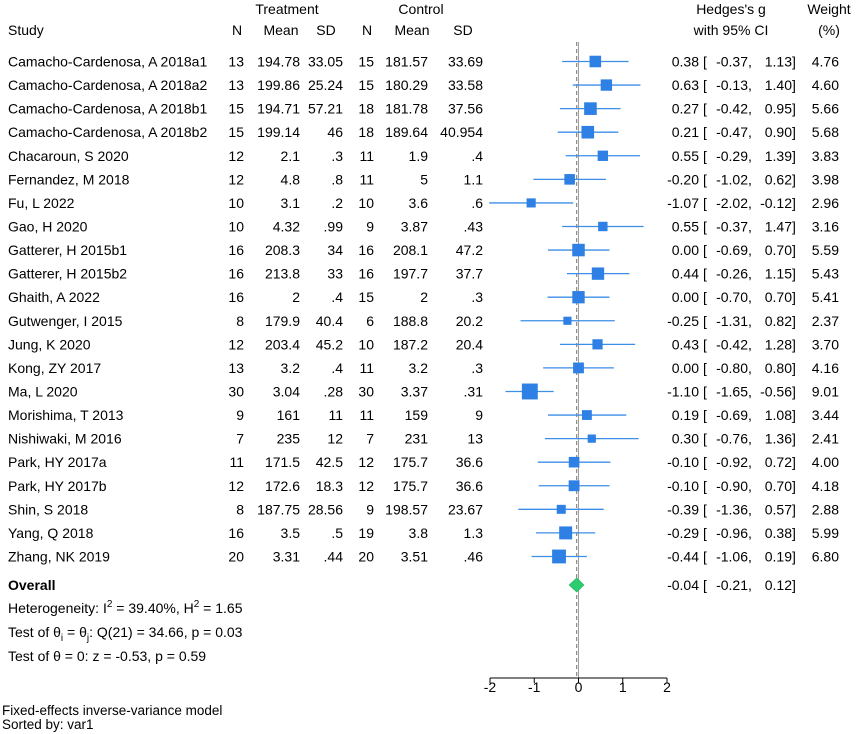 This screenshot has height=734, width=858. What do you see at coordinates (731, 30) in the screenshot?
I see `header-effect-size-ci: with 95% CI` at bounding box center [731, 30].